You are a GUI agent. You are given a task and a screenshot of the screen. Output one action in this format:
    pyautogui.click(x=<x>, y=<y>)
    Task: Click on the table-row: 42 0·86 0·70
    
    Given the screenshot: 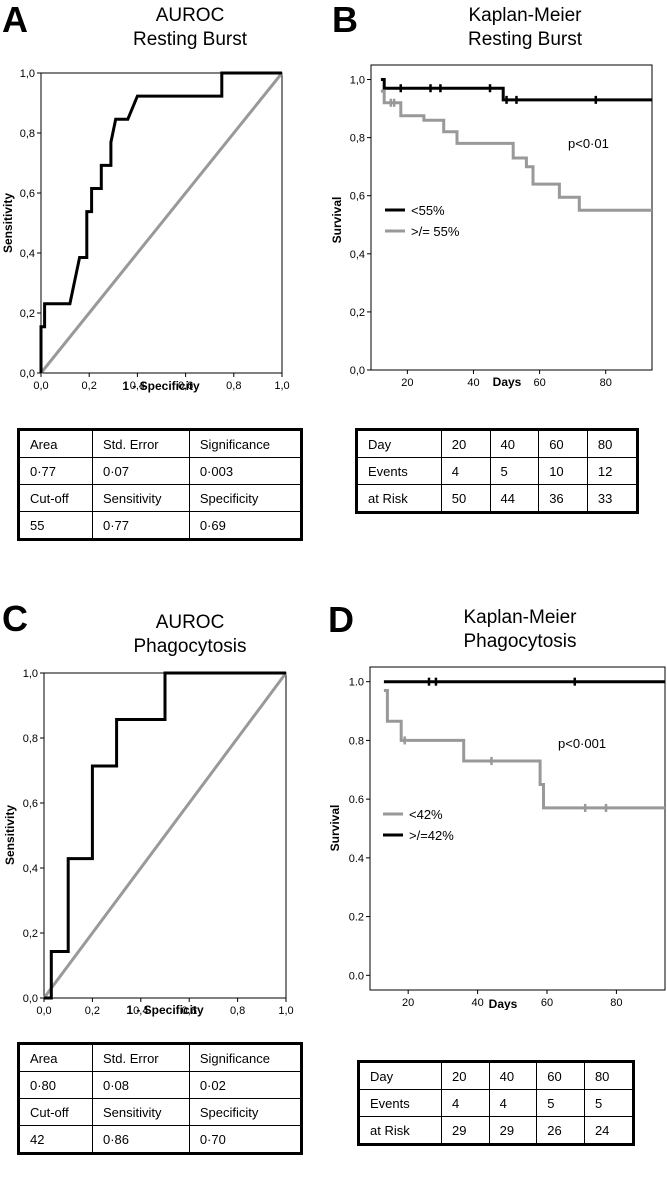 What is the action you would take?
    pyautogui.click(x=160, y=1139)
    